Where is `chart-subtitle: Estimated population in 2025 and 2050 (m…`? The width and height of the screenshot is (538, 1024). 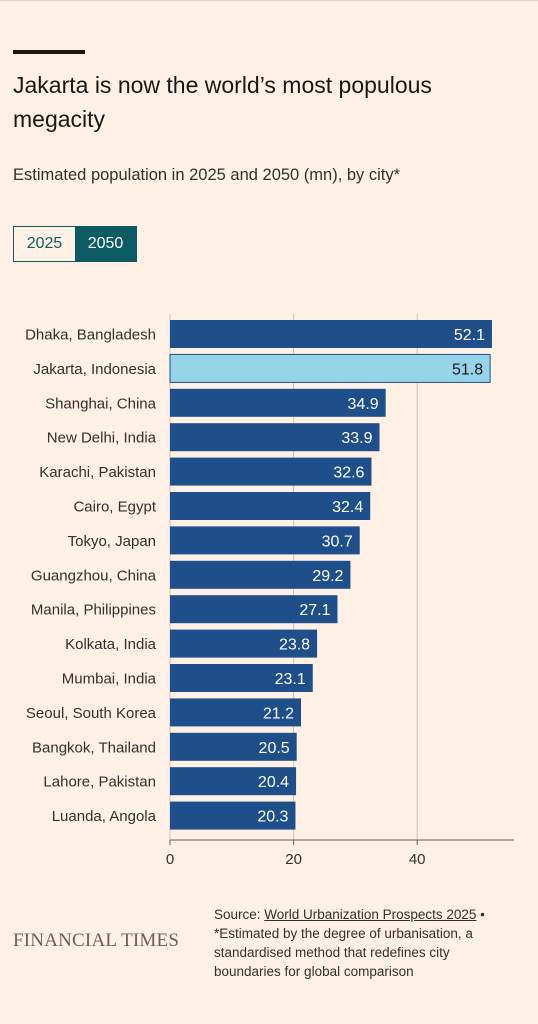
chart-subtitle: Estimated population in 2025 and 2050 (m… is located at coordinates (207, 175).